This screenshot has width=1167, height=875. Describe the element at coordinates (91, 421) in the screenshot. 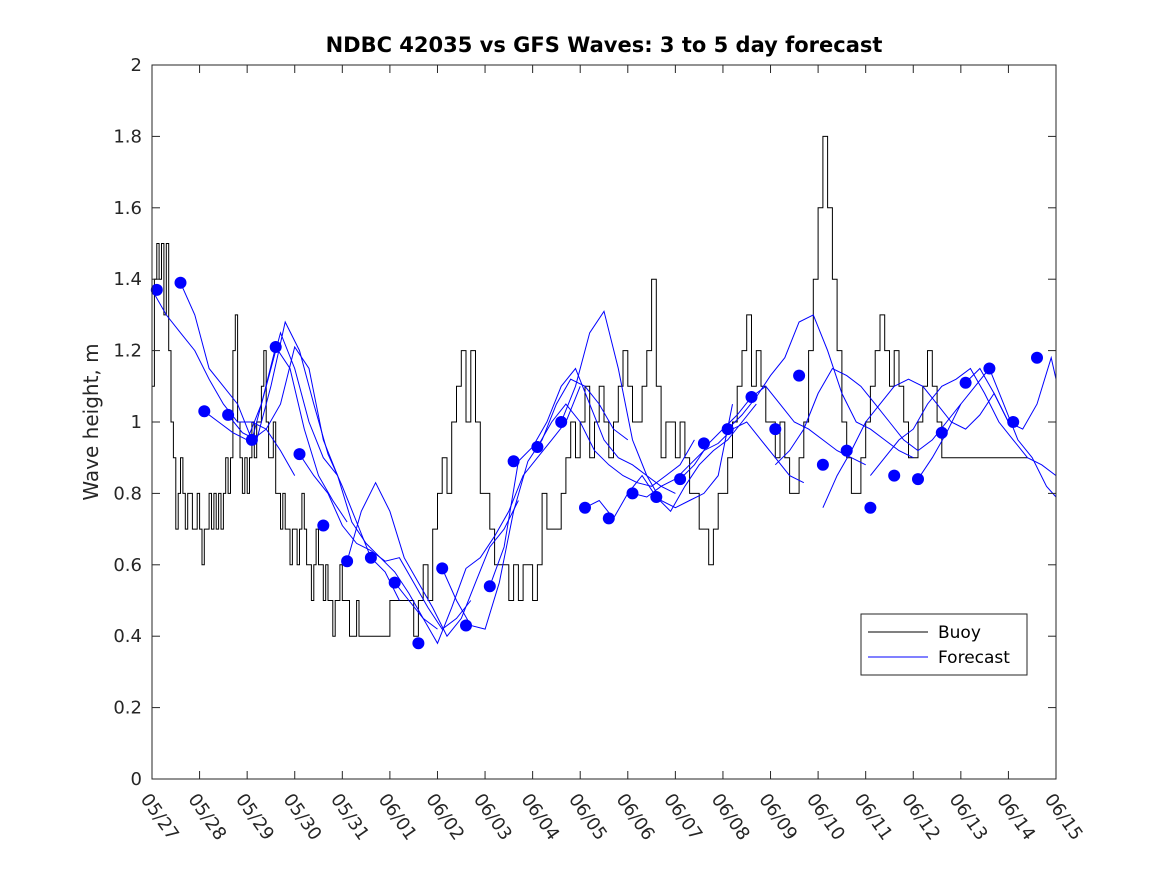

I see `y-axis-label: Wave height, m` at that location.